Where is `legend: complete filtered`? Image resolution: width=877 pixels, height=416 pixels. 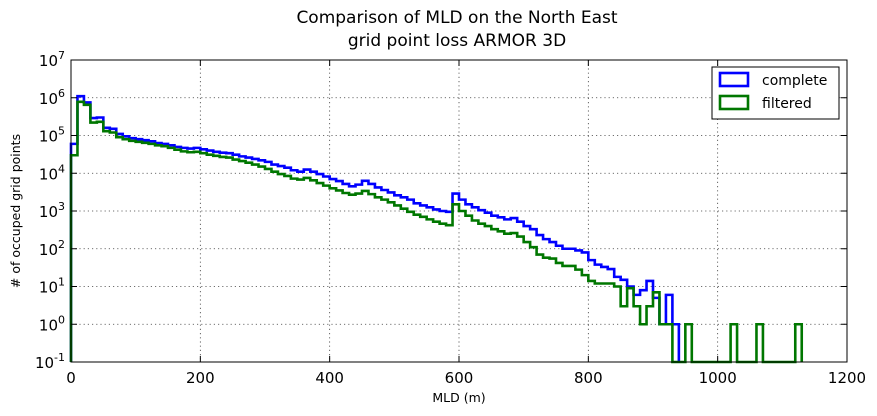
legend: complete filtered is located at coordinates (775, 93).